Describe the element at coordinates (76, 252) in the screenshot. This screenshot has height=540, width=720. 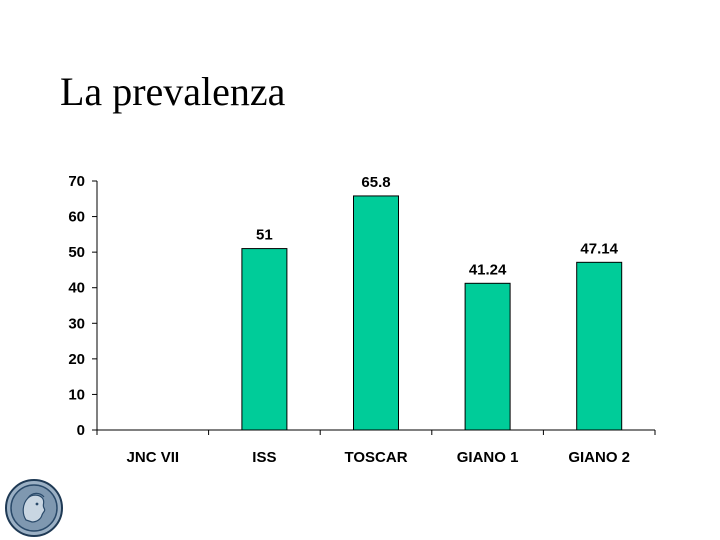
I see `y-tick-label: 50` at that location.